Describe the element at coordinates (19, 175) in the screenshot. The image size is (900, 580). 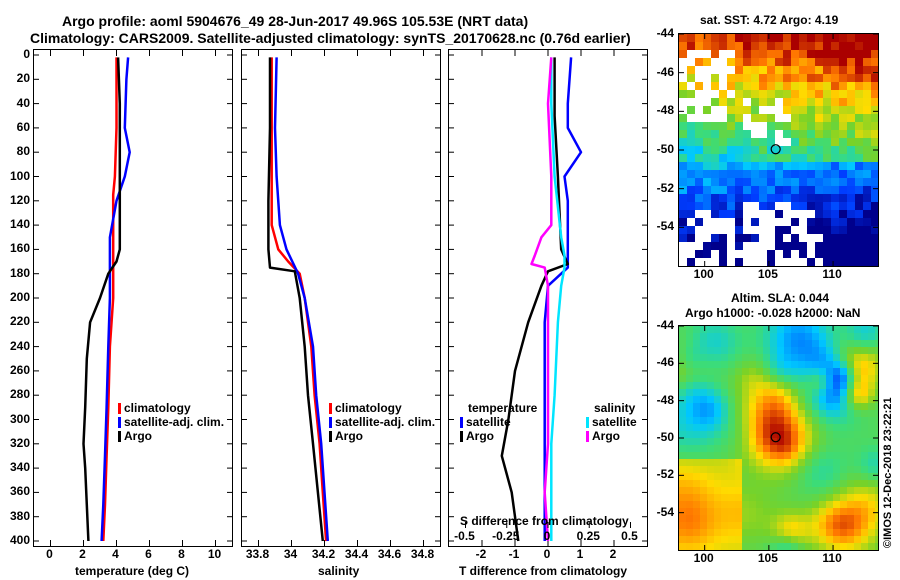
I see `depth-label: 100` at that location.